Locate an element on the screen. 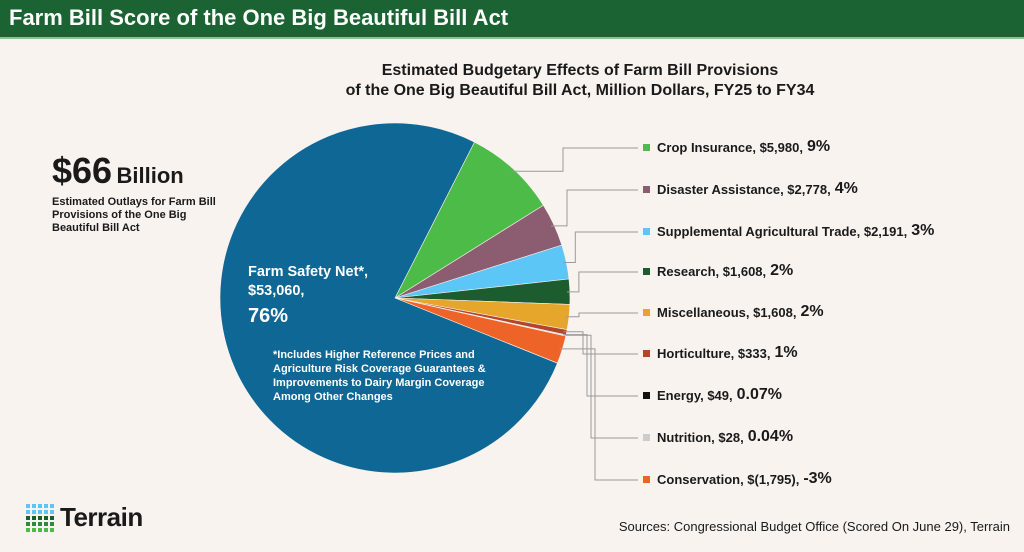 Image resolution: width=1024 pixels, height=552 pixels. legend-pct: 1% is located at coordinates (786, 352).